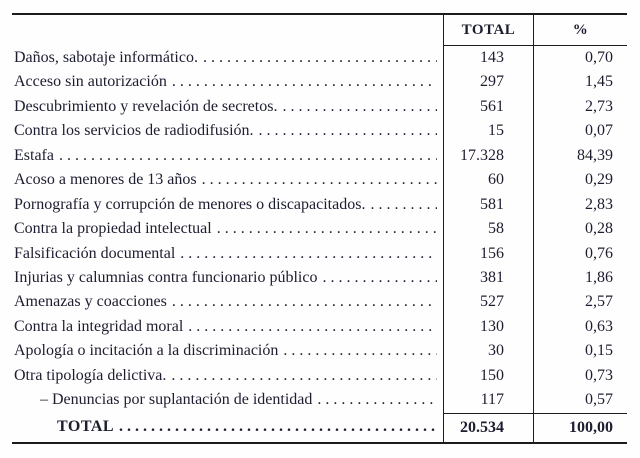 The image size is (640, 458). Describe the element at coordinates (580, 302) in the screenshot. I see `row-percent-value: 2,57` at that location.